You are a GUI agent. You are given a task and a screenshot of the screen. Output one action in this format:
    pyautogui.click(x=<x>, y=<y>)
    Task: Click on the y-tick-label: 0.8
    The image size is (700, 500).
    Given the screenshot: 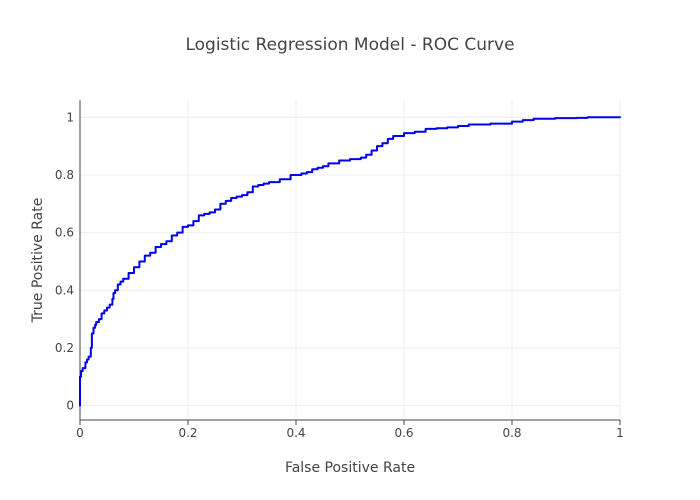 What is the action you would take?
    pyautogui.click(x=64, y=175)
    